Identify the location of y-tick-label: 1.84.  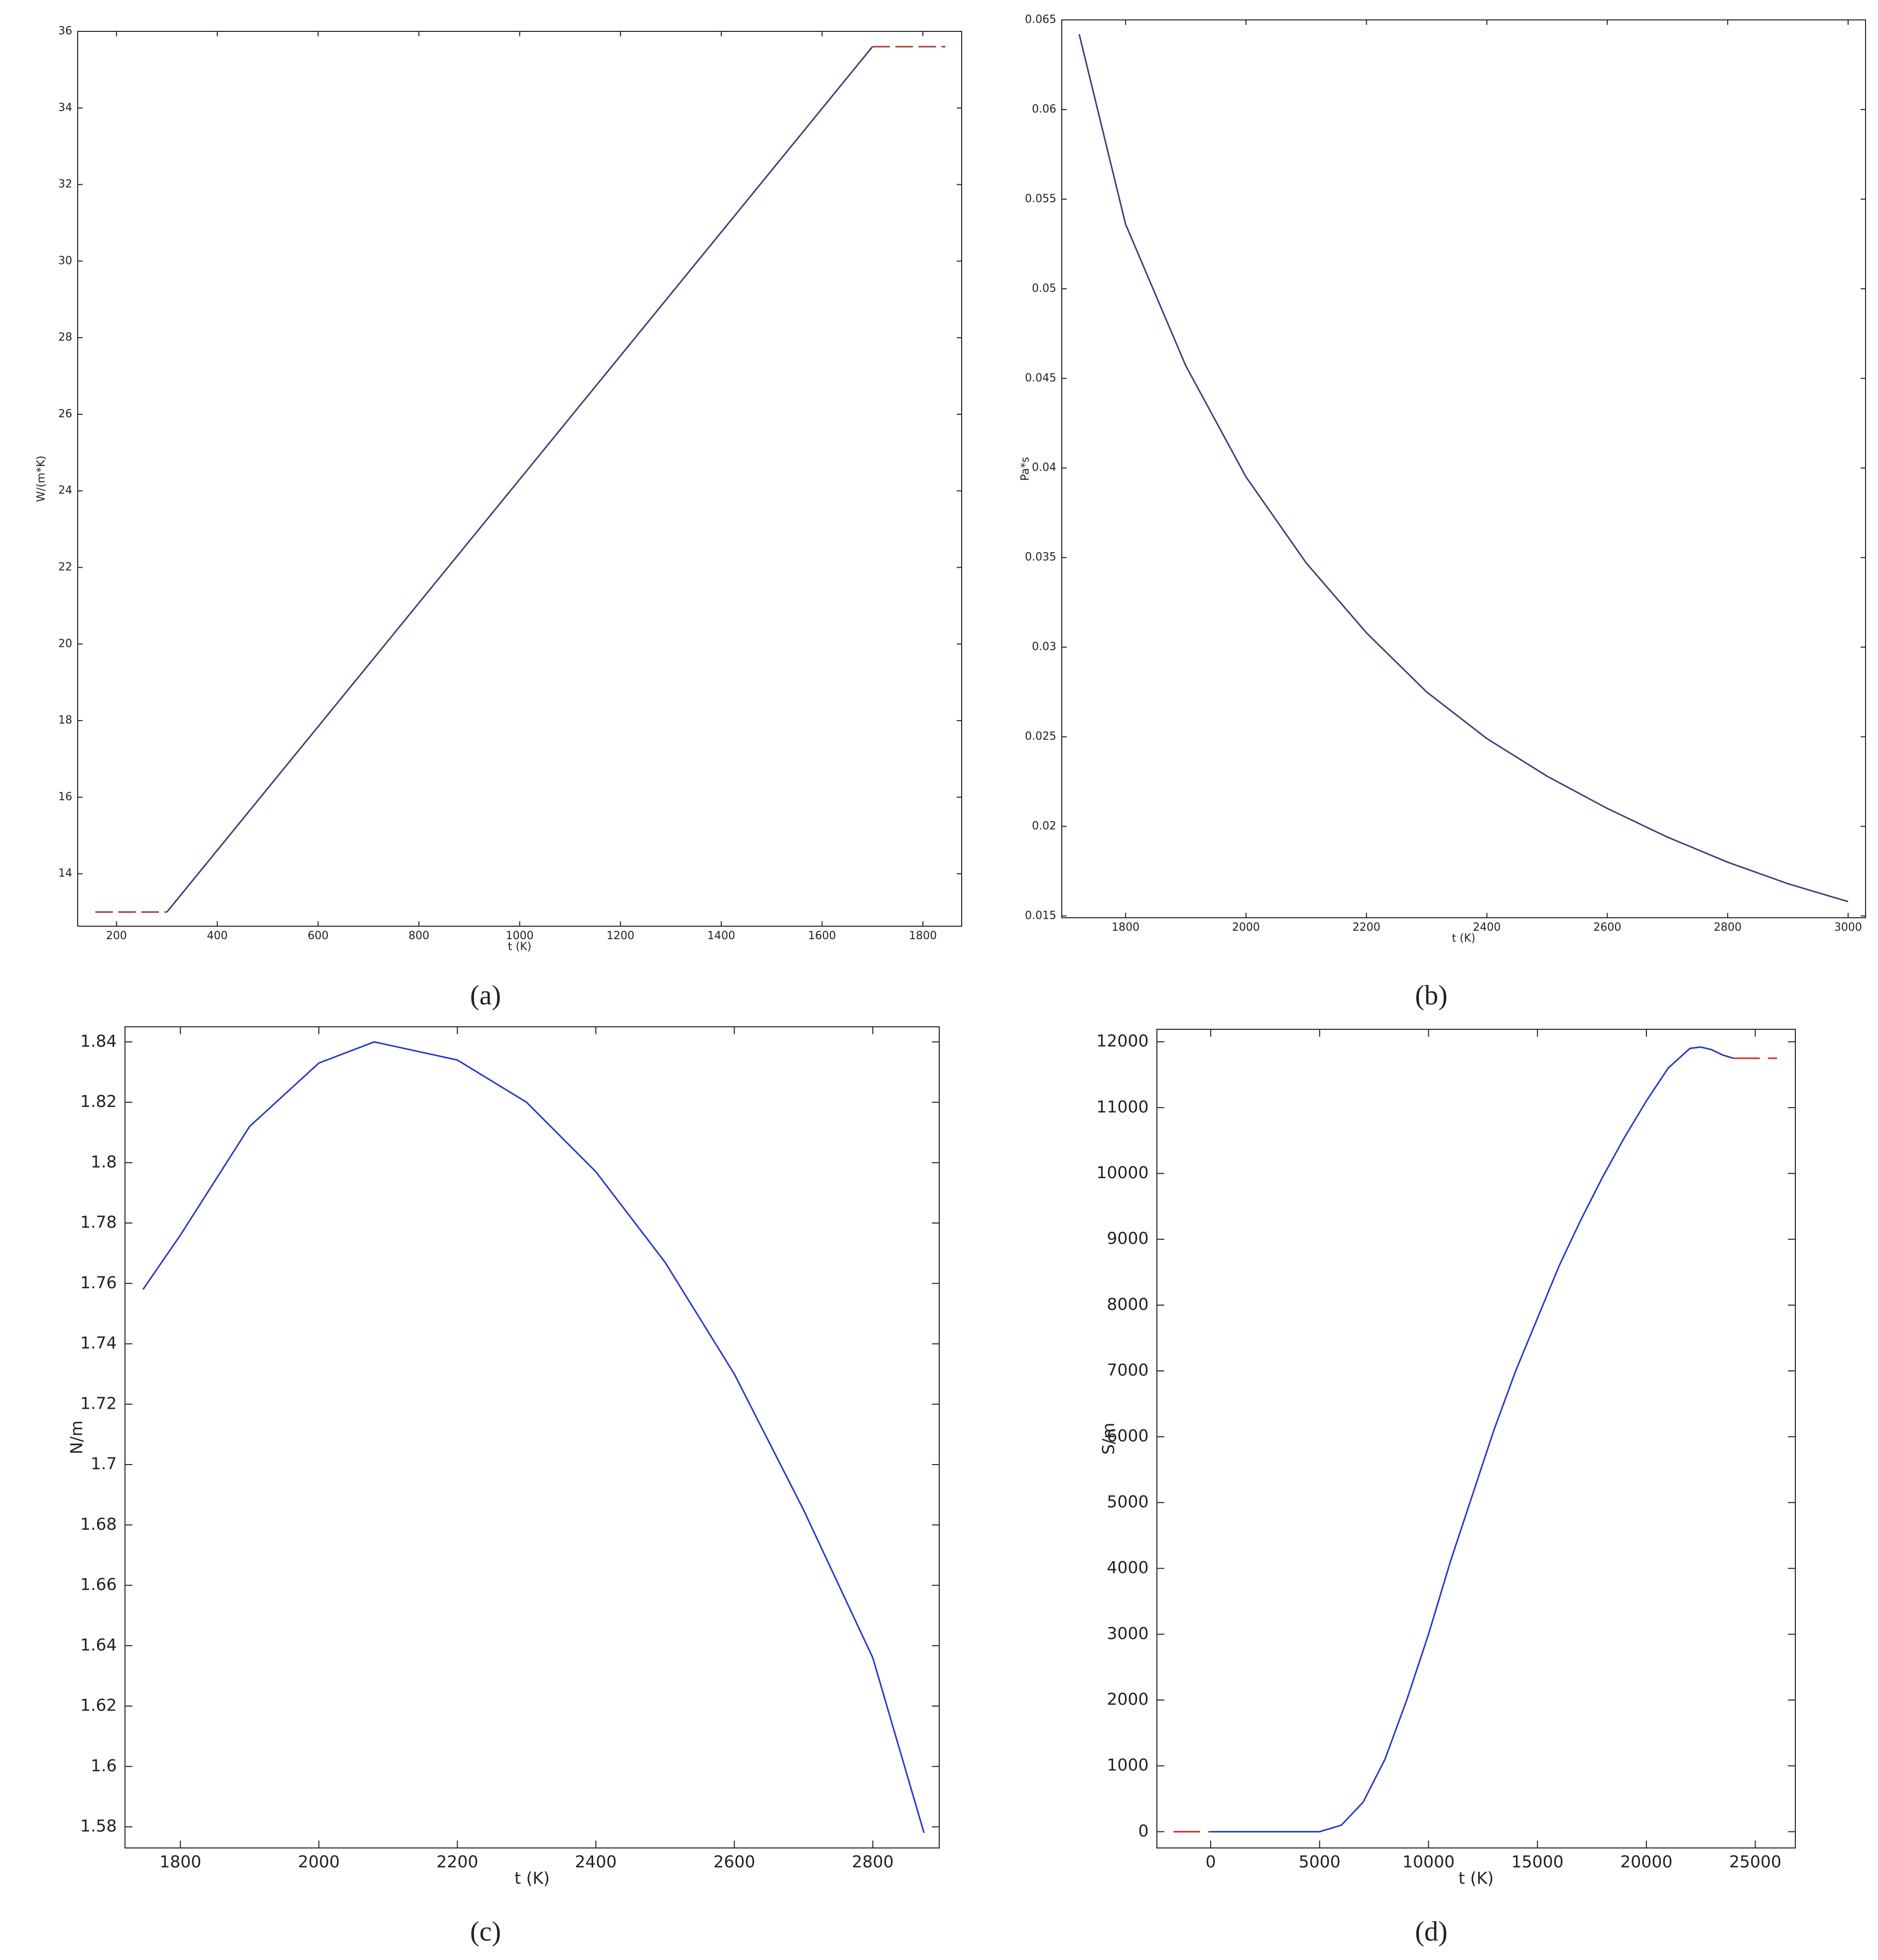
(98, 1041).